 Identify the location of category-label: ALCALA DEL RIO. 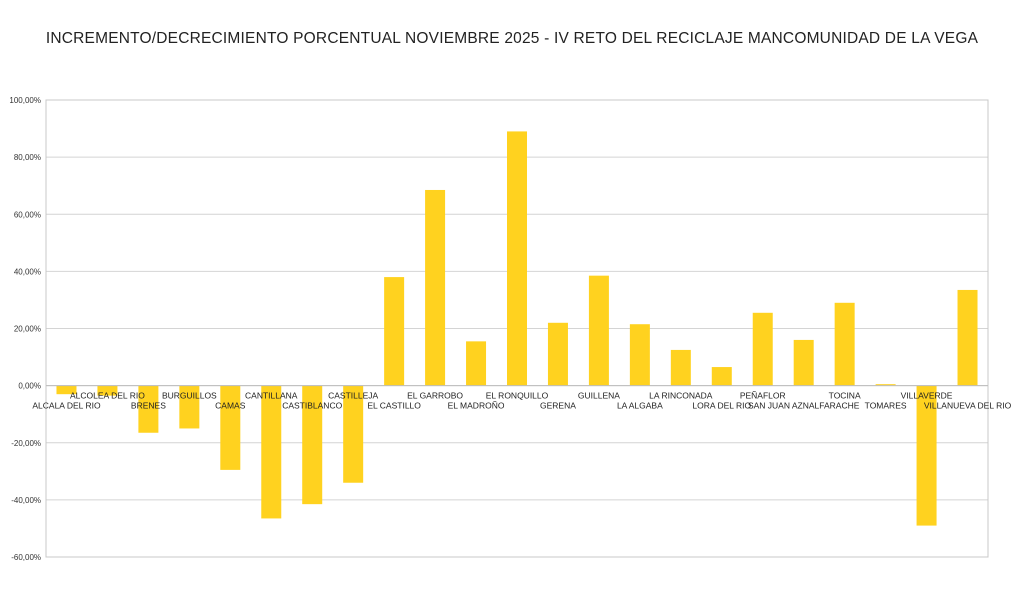
(66, 406).